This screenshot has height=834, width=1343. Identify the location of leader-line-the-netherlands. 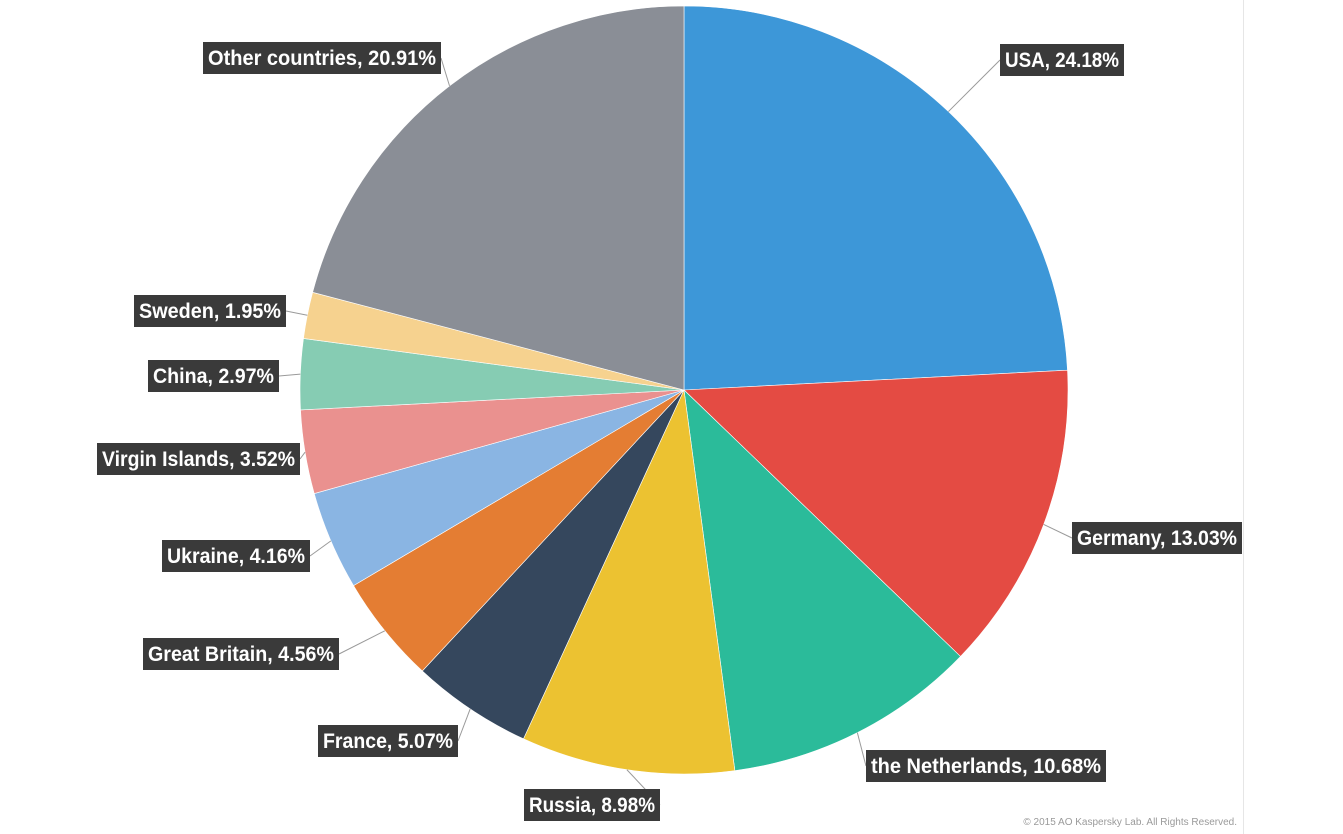
(861, 749).